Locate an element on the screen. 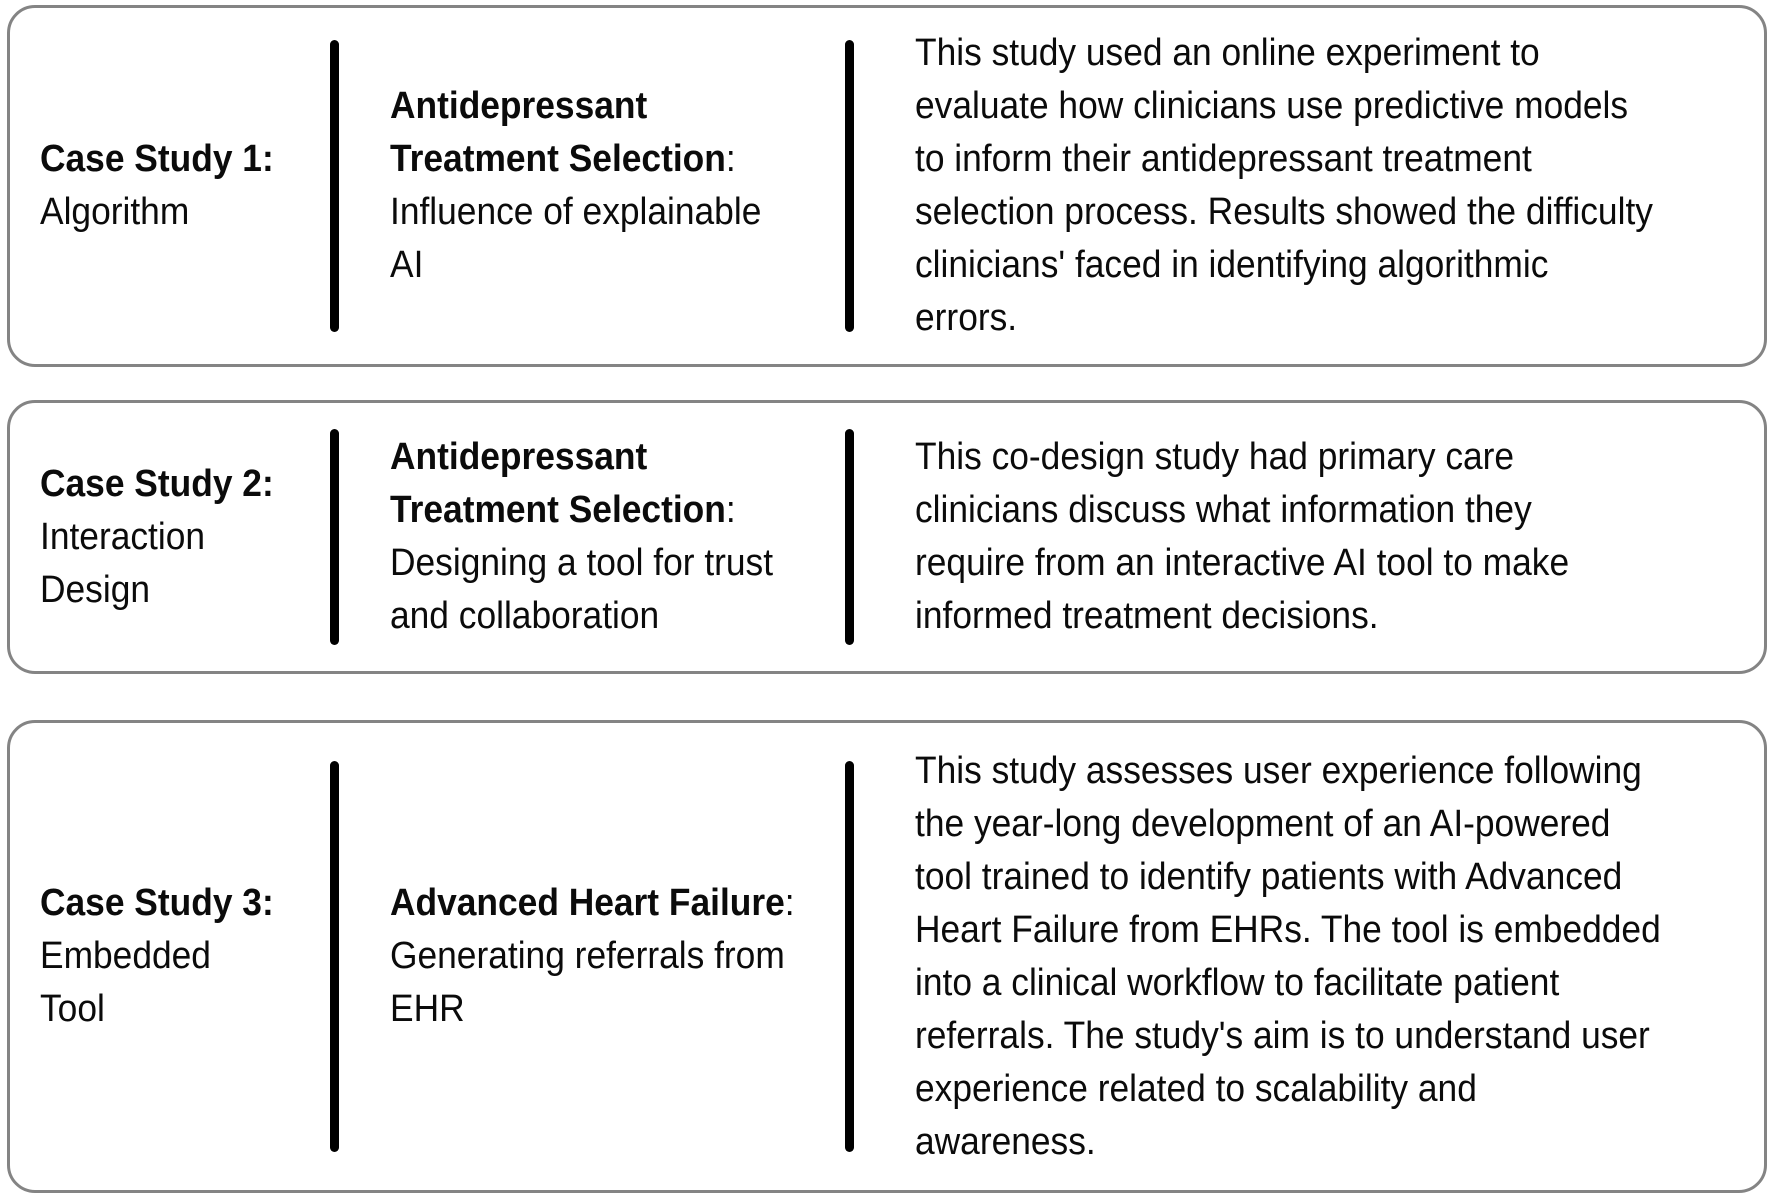 This screenshot has width=1772, height=1199. case-study-2-label: Case Study 2: Interaction Design is located at coordinates (189, 537).